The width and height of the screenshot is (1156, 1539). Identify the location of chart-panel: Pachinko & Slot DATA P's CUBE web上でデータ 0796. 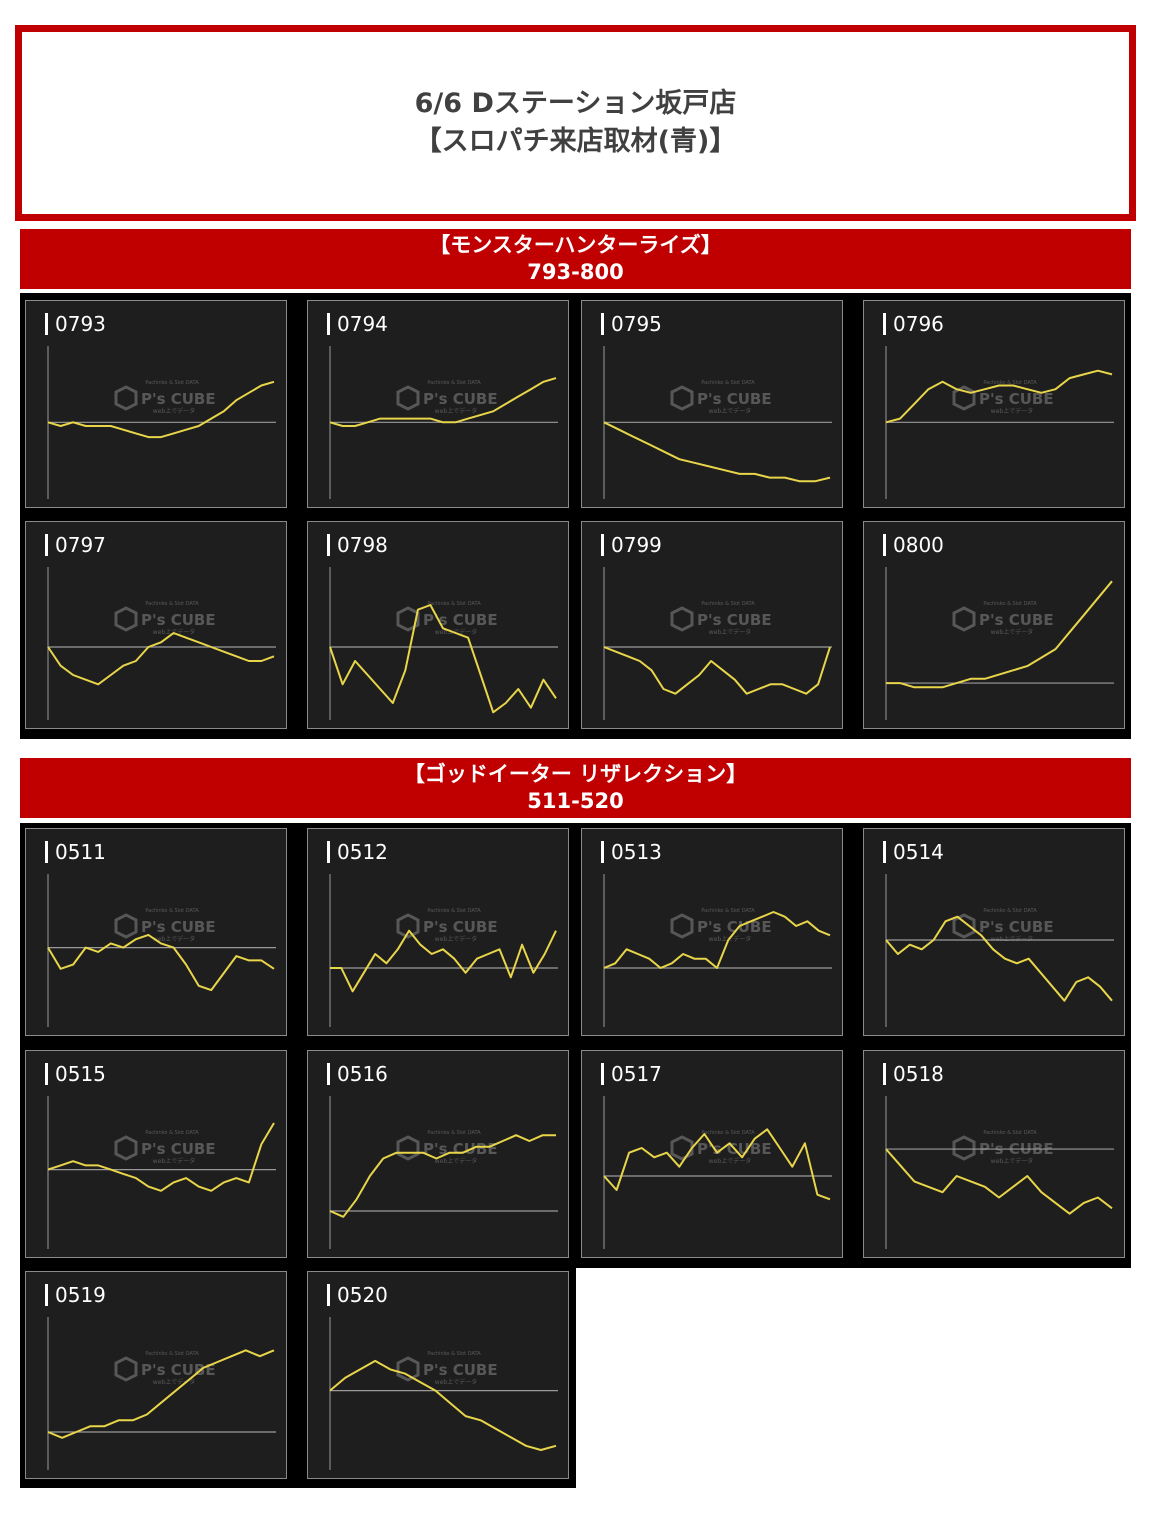
(994, 404).